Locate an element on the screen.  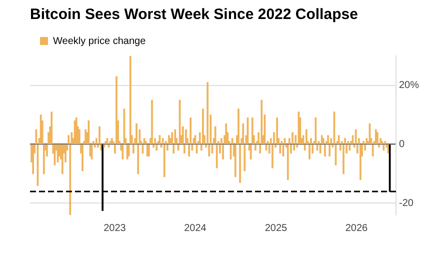
x-tick-label: 2025 is located at coordinates (276, 228).